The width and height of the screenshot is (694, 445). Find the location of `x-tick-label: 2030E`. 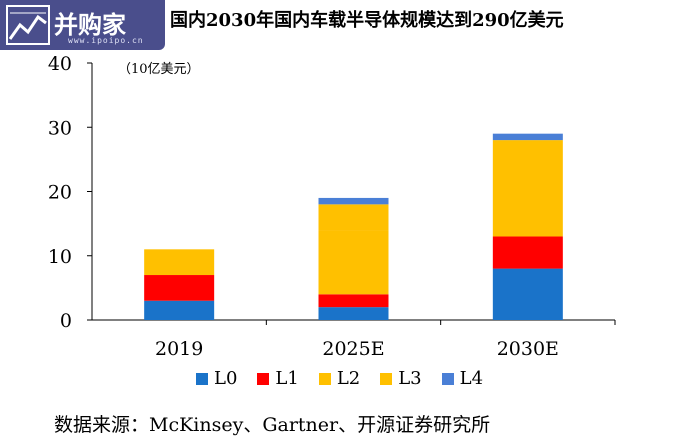

x-tick-label: 2030E is located at coordinates (528, 349).